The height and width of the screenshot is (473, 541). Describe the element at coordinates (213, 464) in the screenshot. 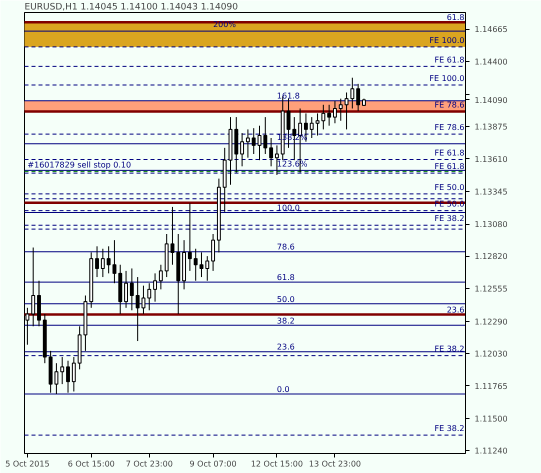

I see `x-tick-label: 9 Oct 07:00` at that location.